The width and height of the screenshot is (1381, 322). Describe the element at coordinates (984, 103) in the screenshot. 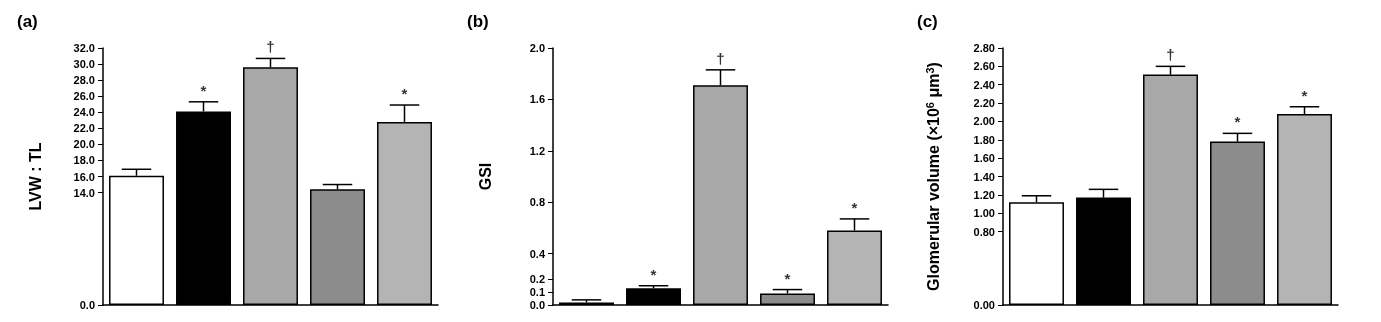

I see `y-tick-label: 2.20` at that location.